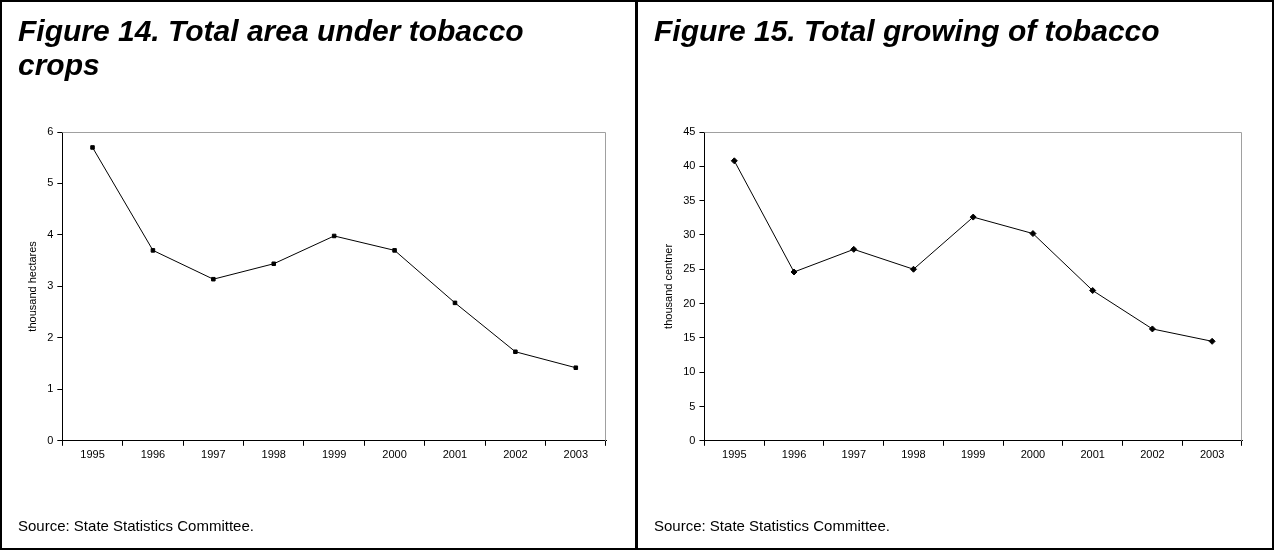  I want to click on y-tick-label: 35, so click(689, 199).